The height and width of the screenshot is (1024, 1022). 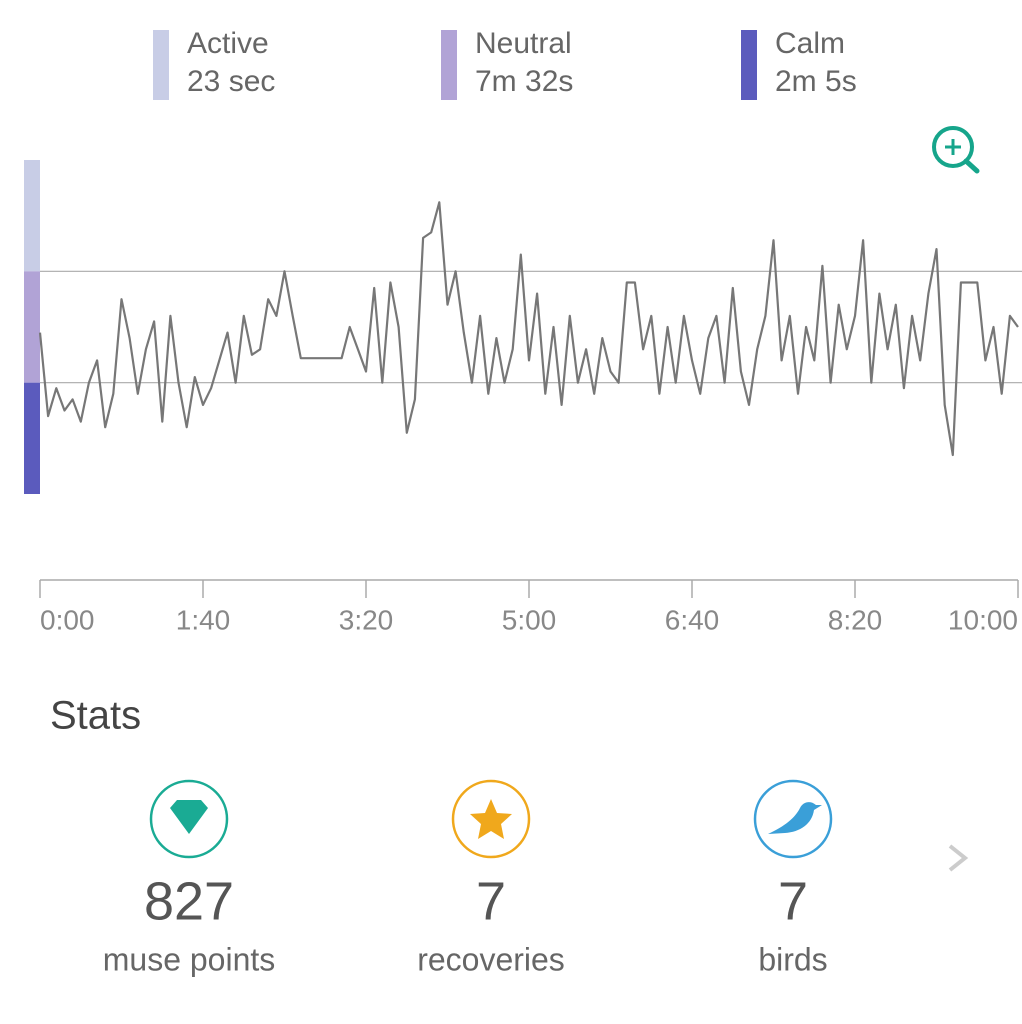 What do you see at coordinates (228, 43) in the screenshot?
I see `legend-label: Active` at bounding box center [228, 43].